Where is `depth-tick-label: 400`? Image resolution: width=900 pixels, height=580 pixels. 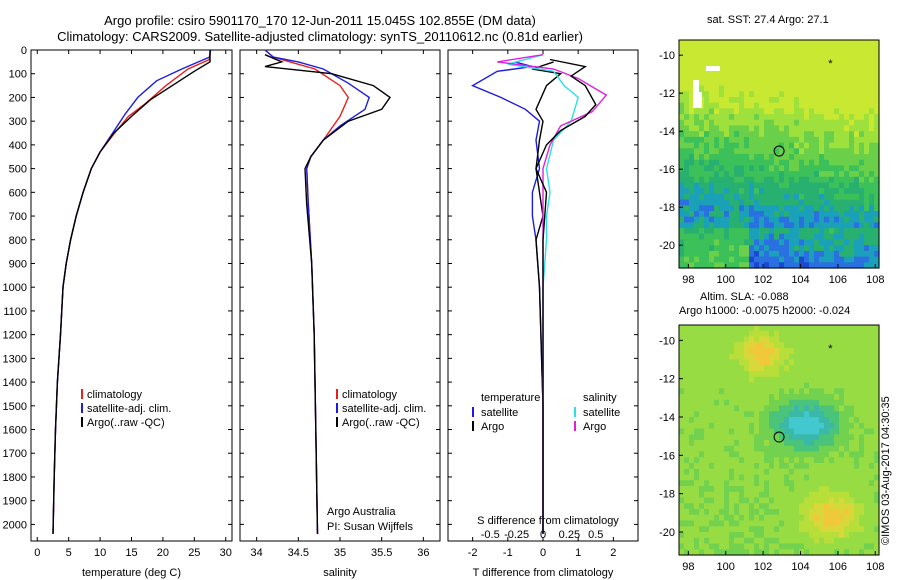 depth-tick-label: 400 is located at coordinates (18, 146).